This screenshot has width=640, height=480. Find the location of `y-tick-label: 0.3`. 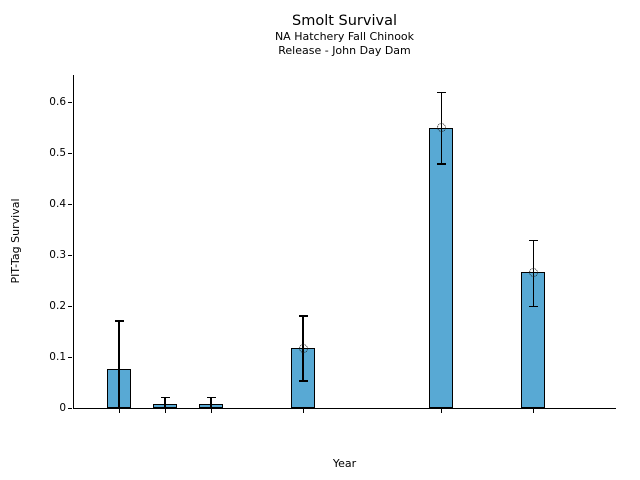

y-tick-label: 0.3 is located at coordinates (57, 254).